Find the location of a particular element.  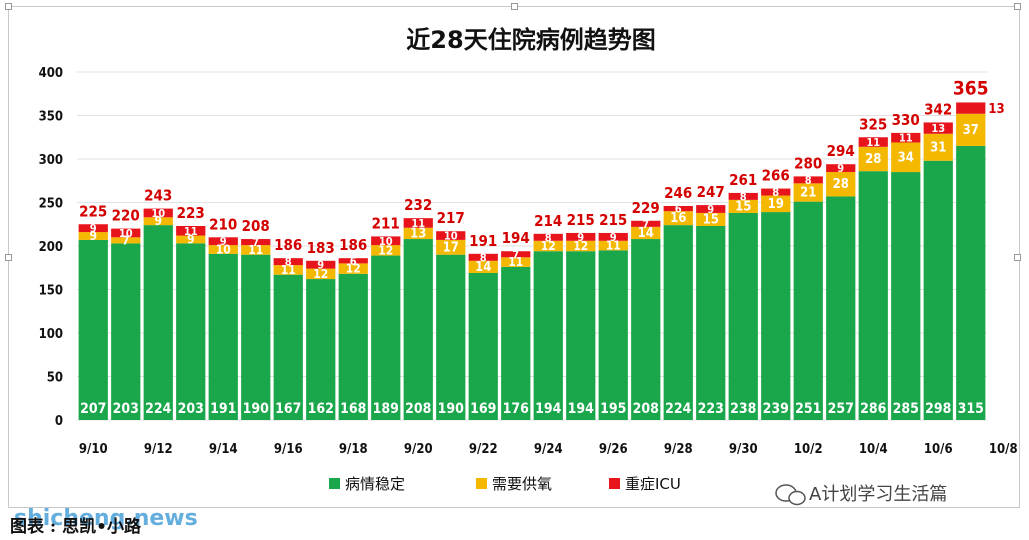

data-label-oxygen: 34 is located at coordinates (906, 157).